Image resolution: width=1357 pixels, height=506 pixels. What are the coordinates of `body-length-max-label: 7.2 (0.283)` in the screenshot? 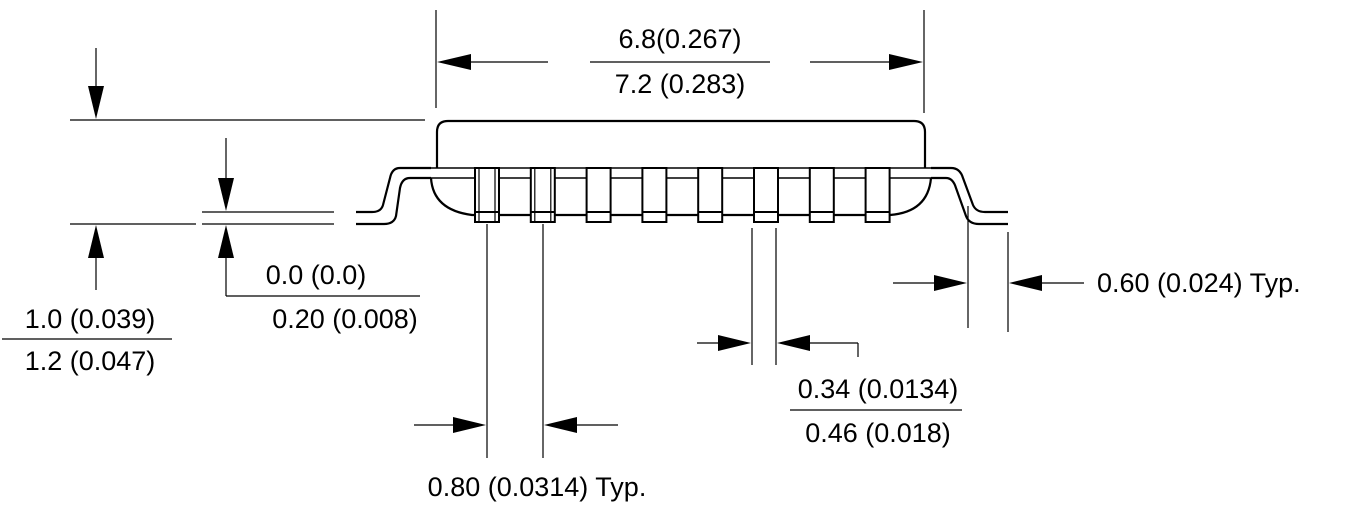 It's located at (680, 84).